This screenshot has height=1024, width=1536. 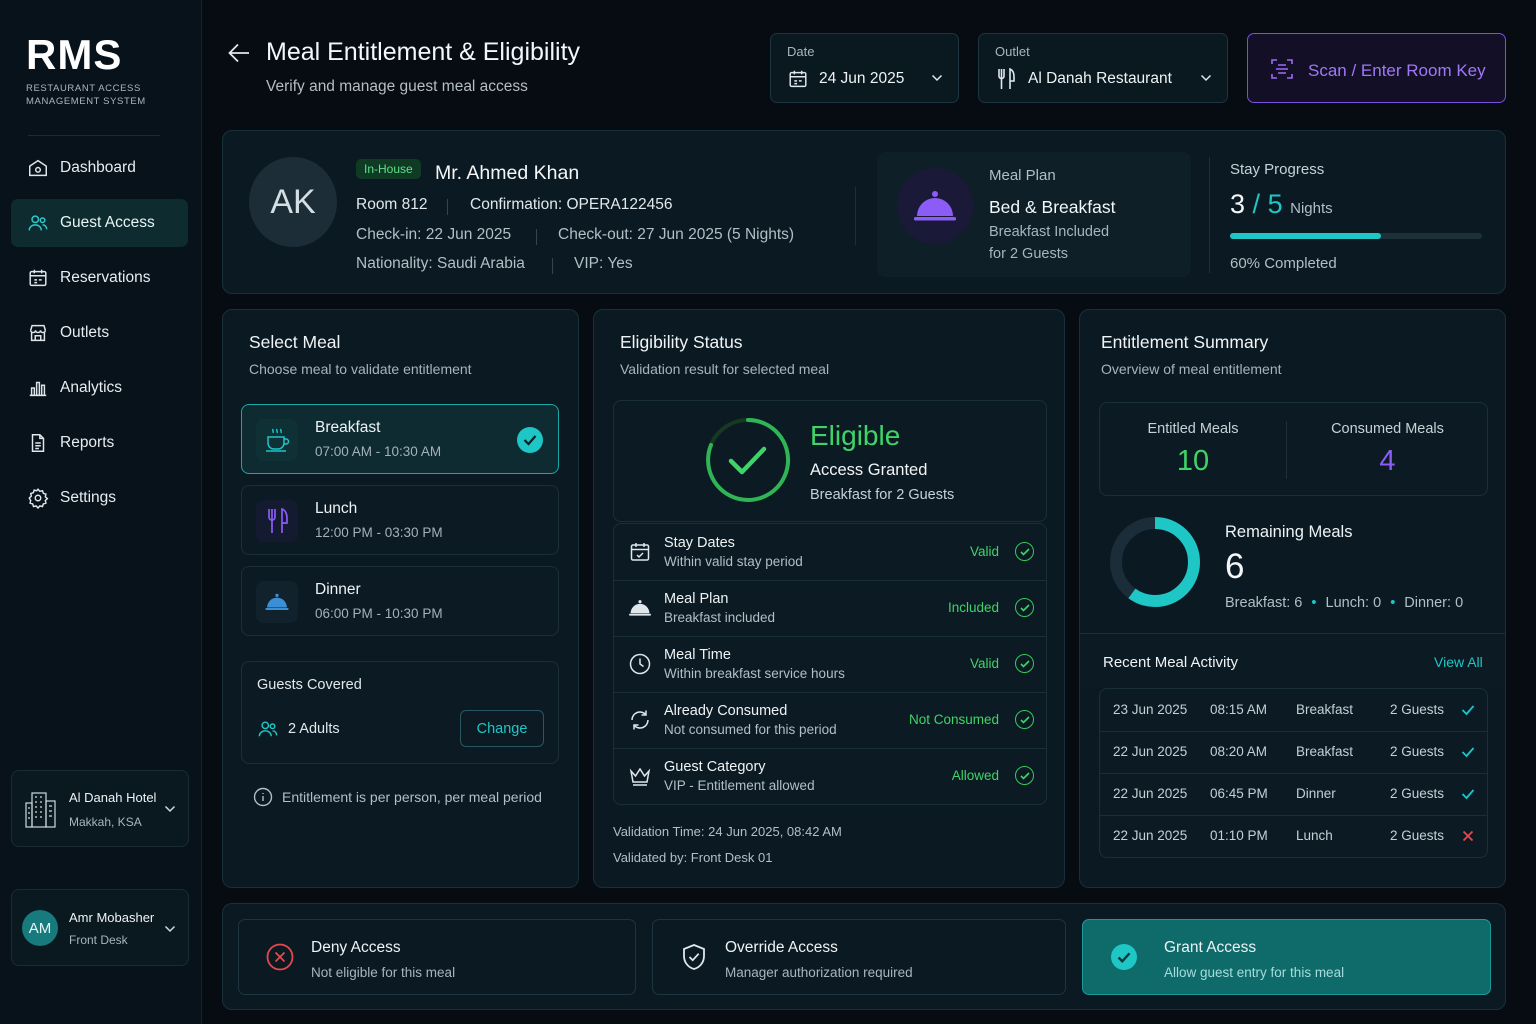 What do you see at coordinates (1193, 461) in the screenshot?
I see `entitled-meals-value: 10` at bounding box center [1193, 461].